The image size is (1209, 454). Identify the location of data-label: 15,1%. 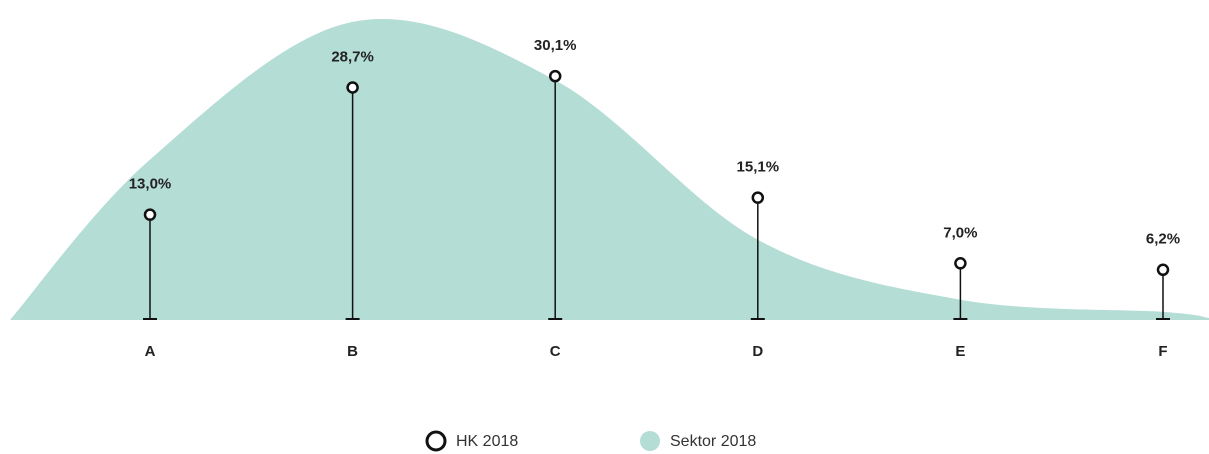
(758, 167).